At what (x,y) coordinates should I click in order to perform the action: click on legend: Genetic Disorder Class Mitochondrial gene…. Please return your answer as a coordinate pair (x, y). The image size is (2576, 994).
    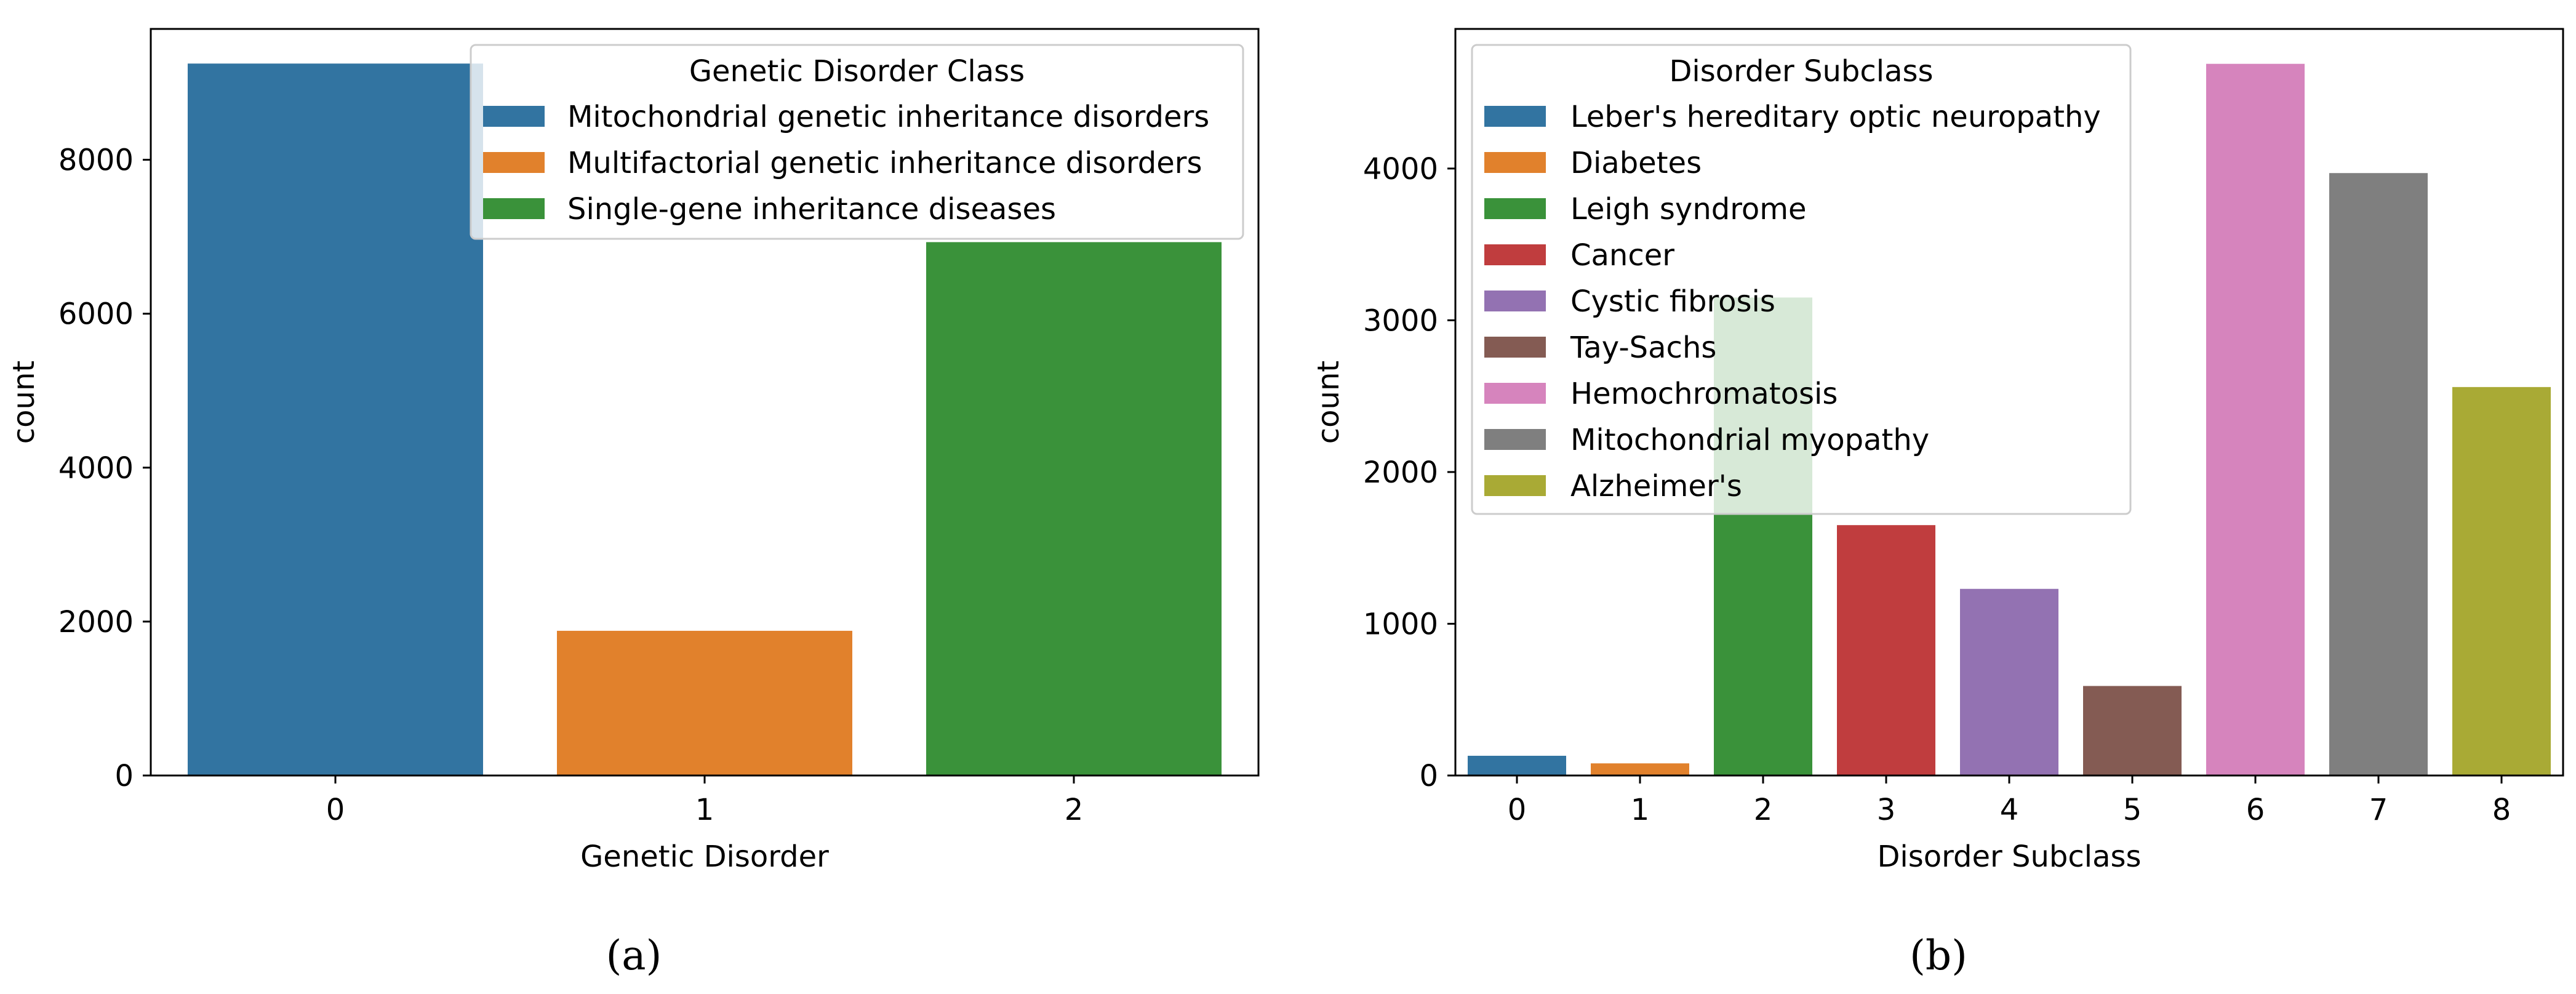
    Looking at the image, I should click on (857, 142).